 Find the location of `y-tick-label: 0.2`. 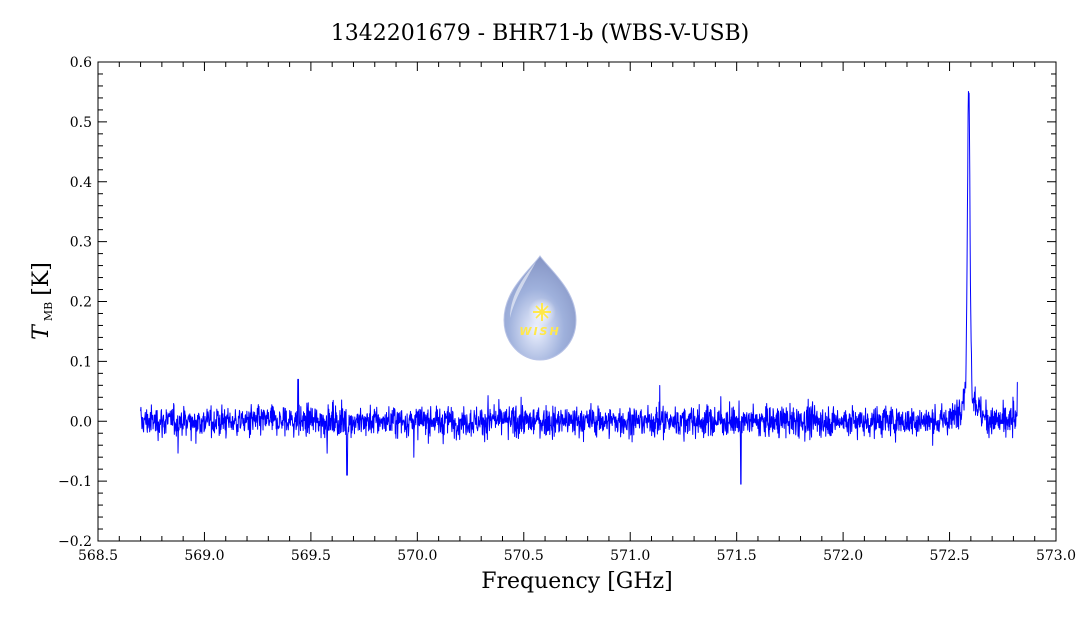

y-tick-label: 0.2 is located at coordinates (81, 303).